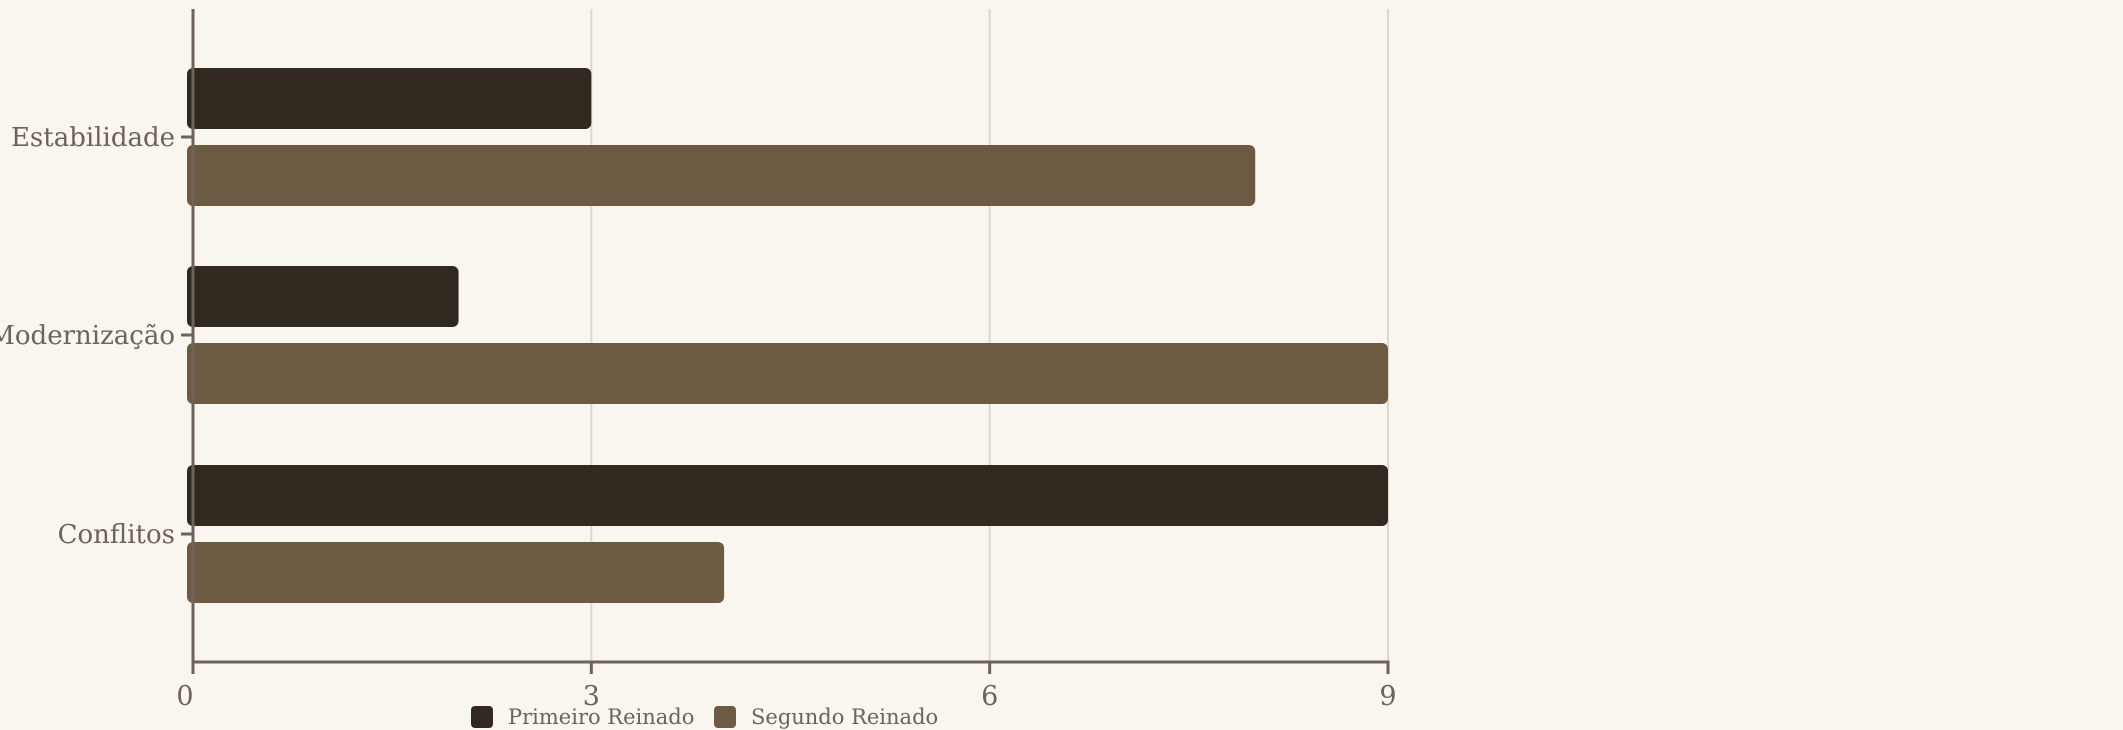  I want to click on legend-label-2: Segundo Reinado, so click(844, 717).